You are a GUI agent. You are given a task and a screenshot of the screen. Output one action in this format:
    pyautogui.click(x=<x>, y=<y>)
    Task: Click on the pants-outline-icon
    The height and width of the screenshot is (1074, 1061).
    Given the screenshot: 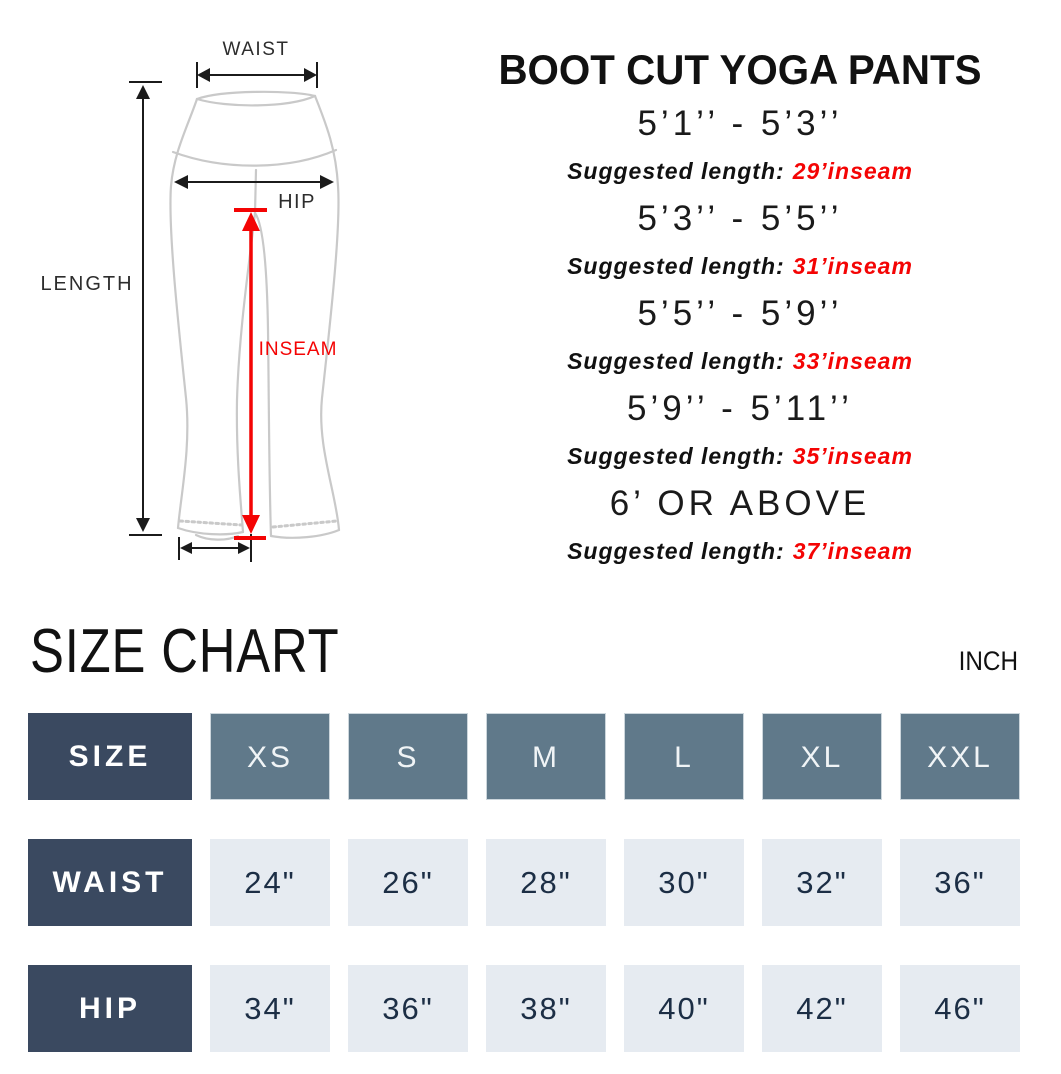 What is the action you would take?
    pyautogui.click(x=255, y=315)
    